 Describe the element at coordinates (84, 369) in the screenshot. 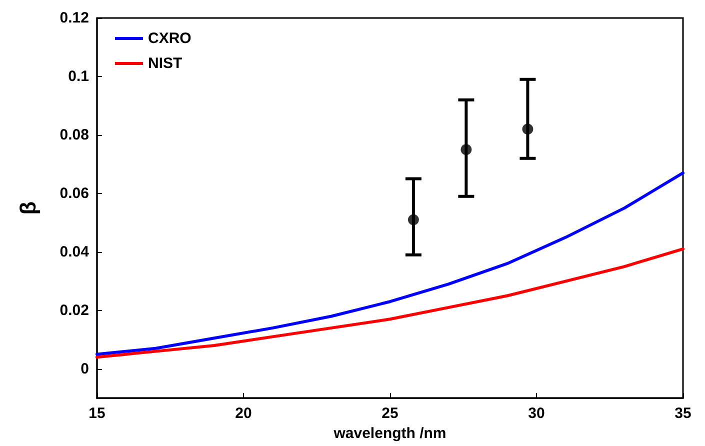

I see `y-tick-label: 0` at that location.